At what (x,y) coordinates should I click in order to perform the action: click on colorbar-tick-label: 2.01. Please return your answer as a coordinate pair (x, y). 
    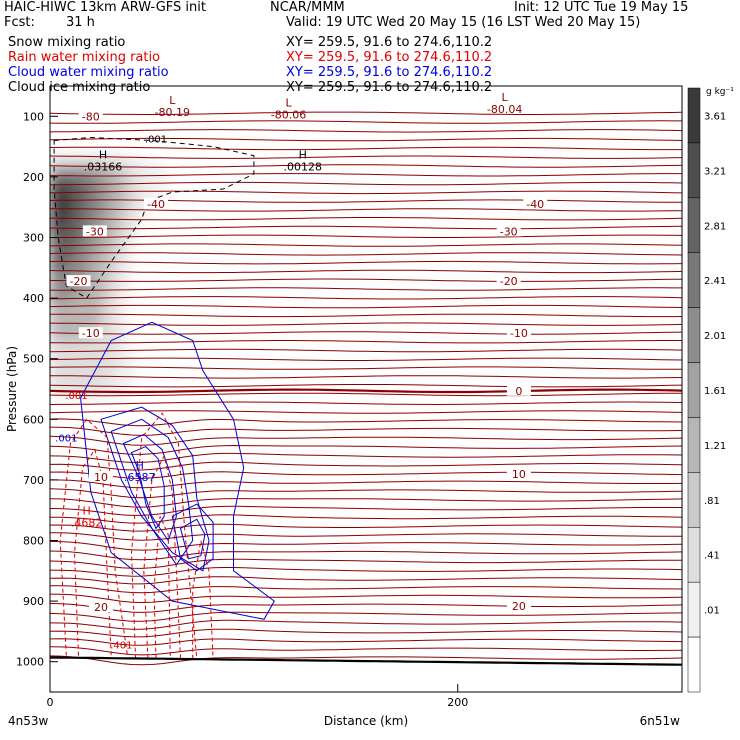
    Looking at the image, I should click on (715, 336).